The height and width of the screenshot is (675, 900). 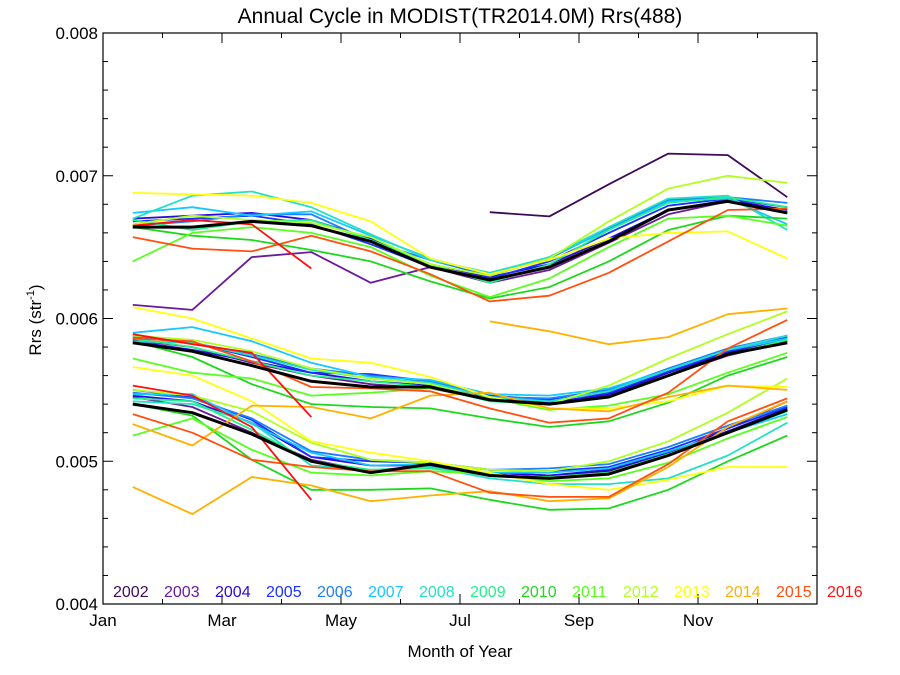 What do you see at coordinates (579, 620) in the screenshot?
I see `x-tick-label: Sep` at bounding box center [579, 620].